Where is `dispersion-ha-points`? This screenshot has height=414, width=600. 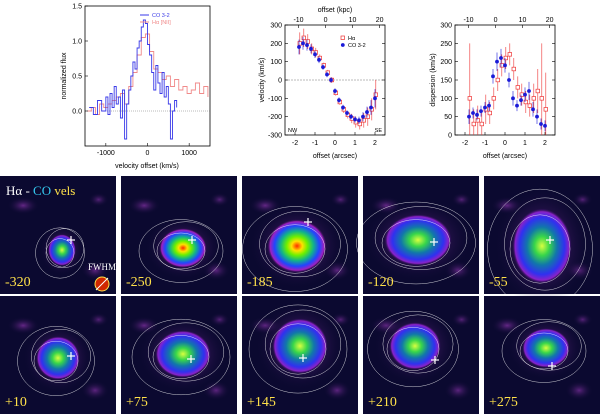
dispersion-ha-points is located at coordinates (507, 89).